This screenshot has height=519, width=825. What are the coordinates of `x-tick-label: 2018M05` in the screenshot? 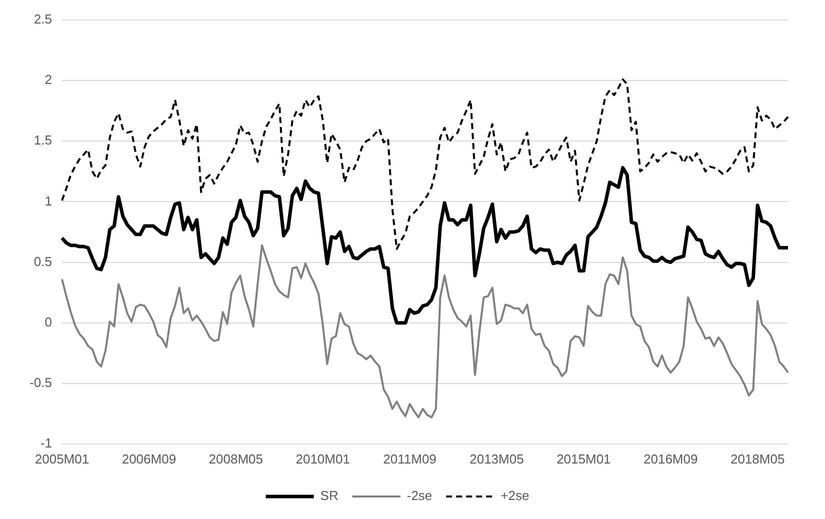 It's located at (757, 458).